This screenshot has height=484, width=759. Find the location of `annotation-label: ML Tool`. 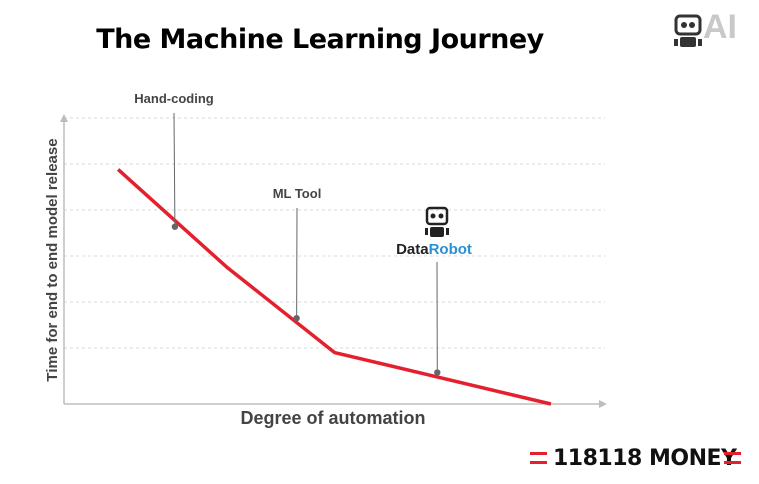

annotation-label: ML Tool is located at coordinates (297, 193).